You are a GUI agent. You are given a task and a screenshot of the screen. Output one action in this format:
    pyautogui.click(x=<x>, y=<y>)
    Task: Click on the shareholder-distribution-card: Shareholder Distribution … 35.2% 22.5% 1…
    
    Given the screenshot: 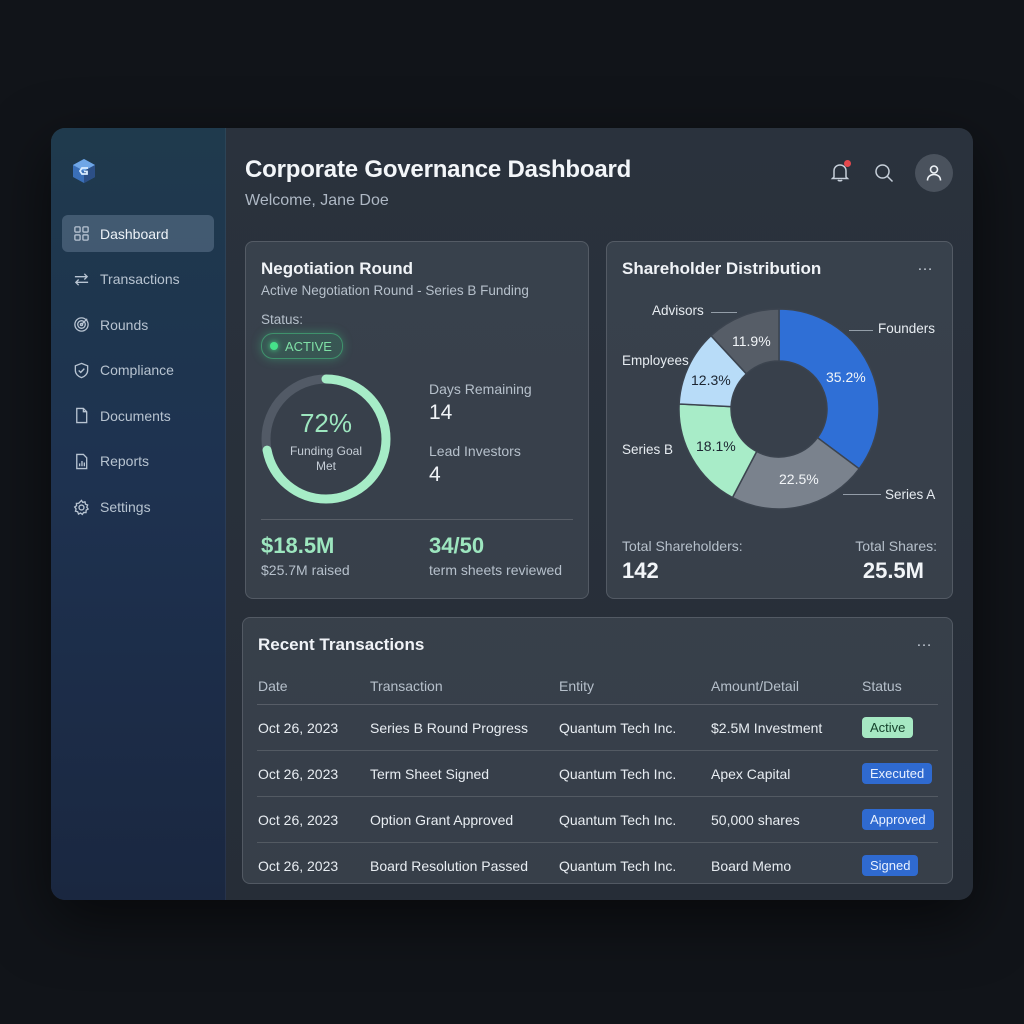 What is the action you would take?
    pyautogui.click(x=779, y=420)
    